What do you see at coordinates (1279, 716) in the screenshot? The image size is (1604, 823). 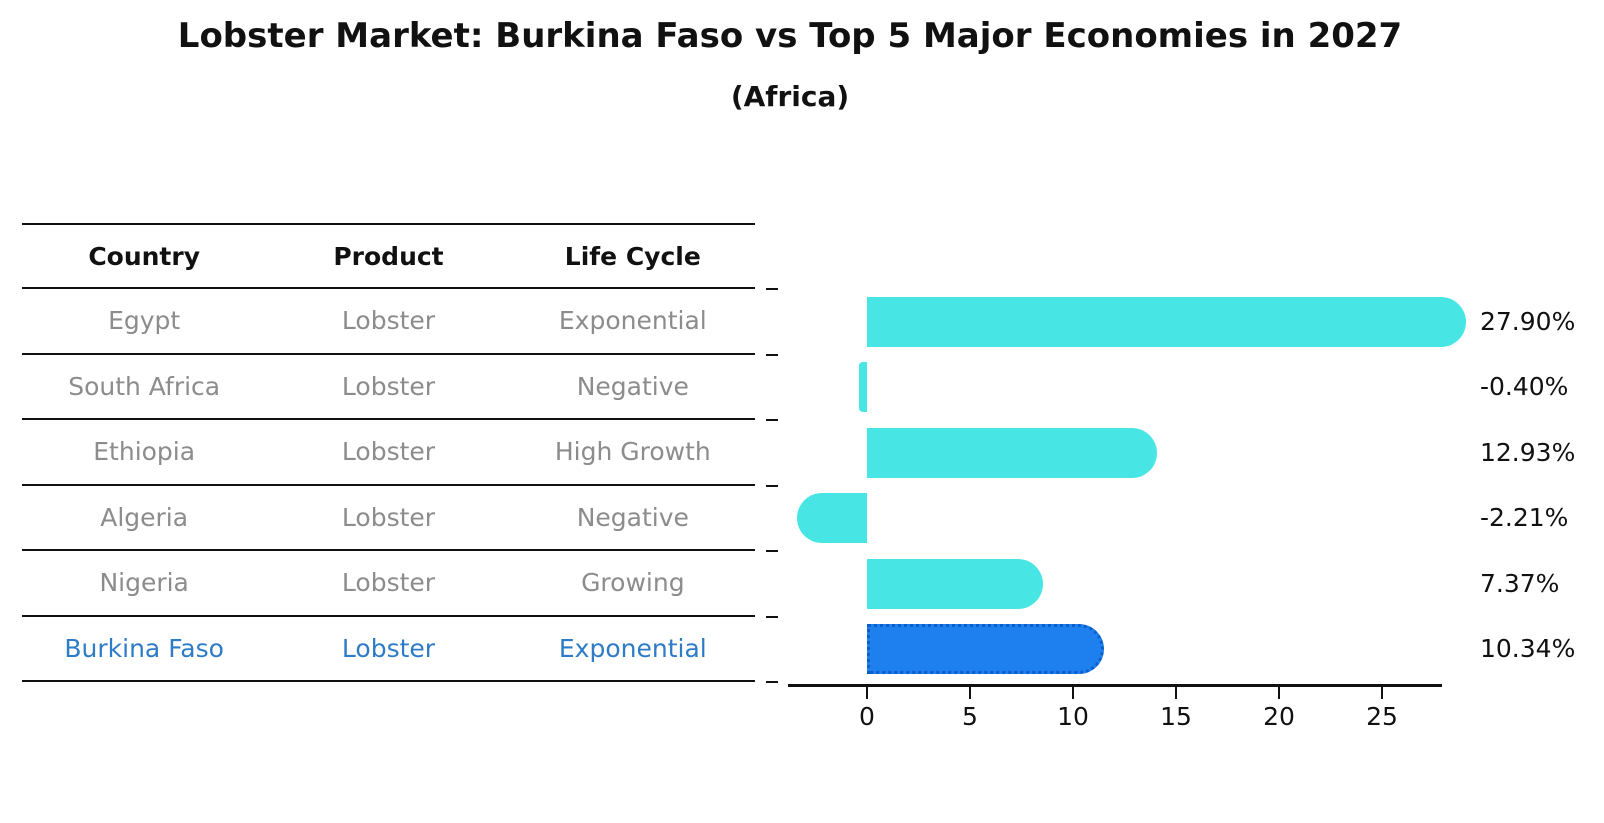 I see `x-axis-tick-label: 20` at bounding box center [1279, 716].